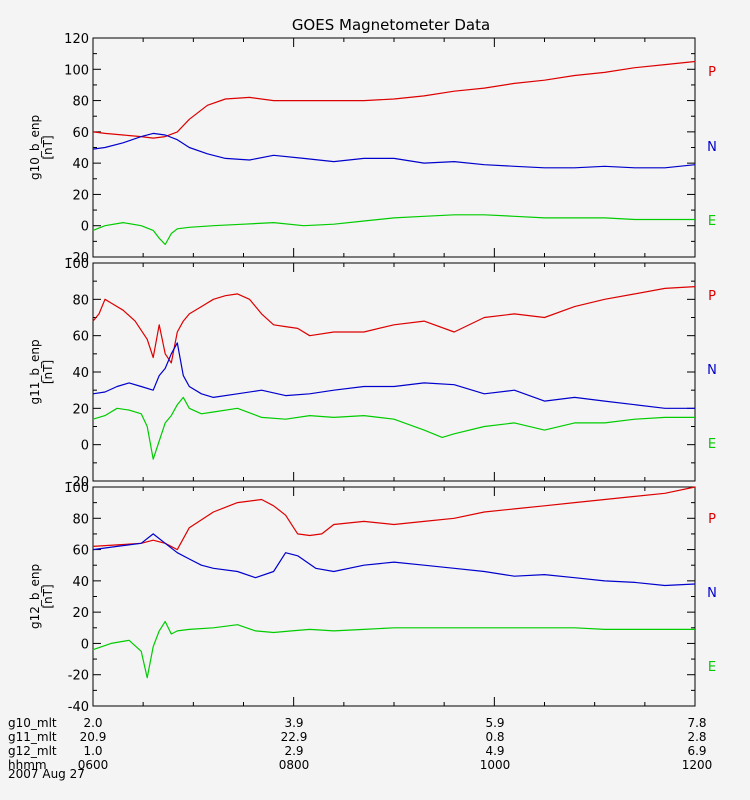 This screenshot has width=750, height=800. Describe the element at coordinates (696, 723) in the screenshot. I see `footer-row-value: 7.8` at that location.